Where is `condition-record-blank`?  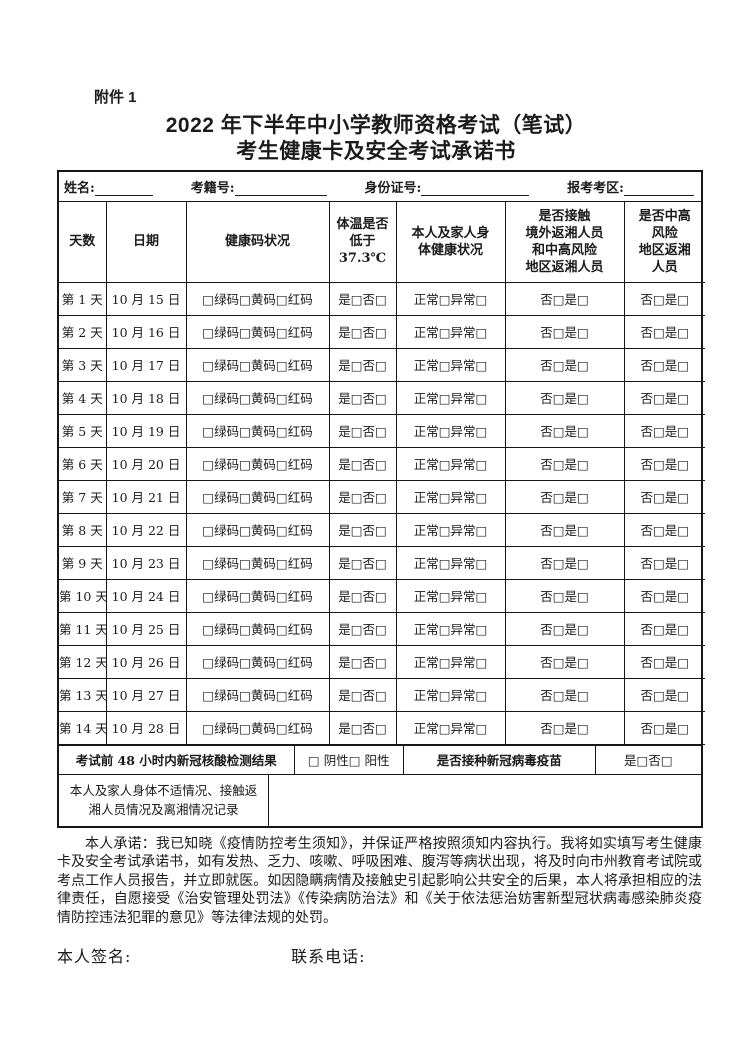
condition-record-blank is located at coordinates (484, 800).